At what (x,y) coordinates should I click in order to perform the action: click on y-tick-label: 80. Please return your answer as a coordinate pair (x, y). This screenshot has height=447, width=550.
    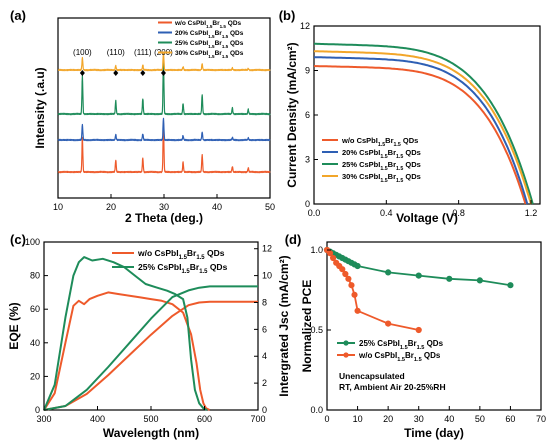
    Looking at the image, I should click on (35, 276).